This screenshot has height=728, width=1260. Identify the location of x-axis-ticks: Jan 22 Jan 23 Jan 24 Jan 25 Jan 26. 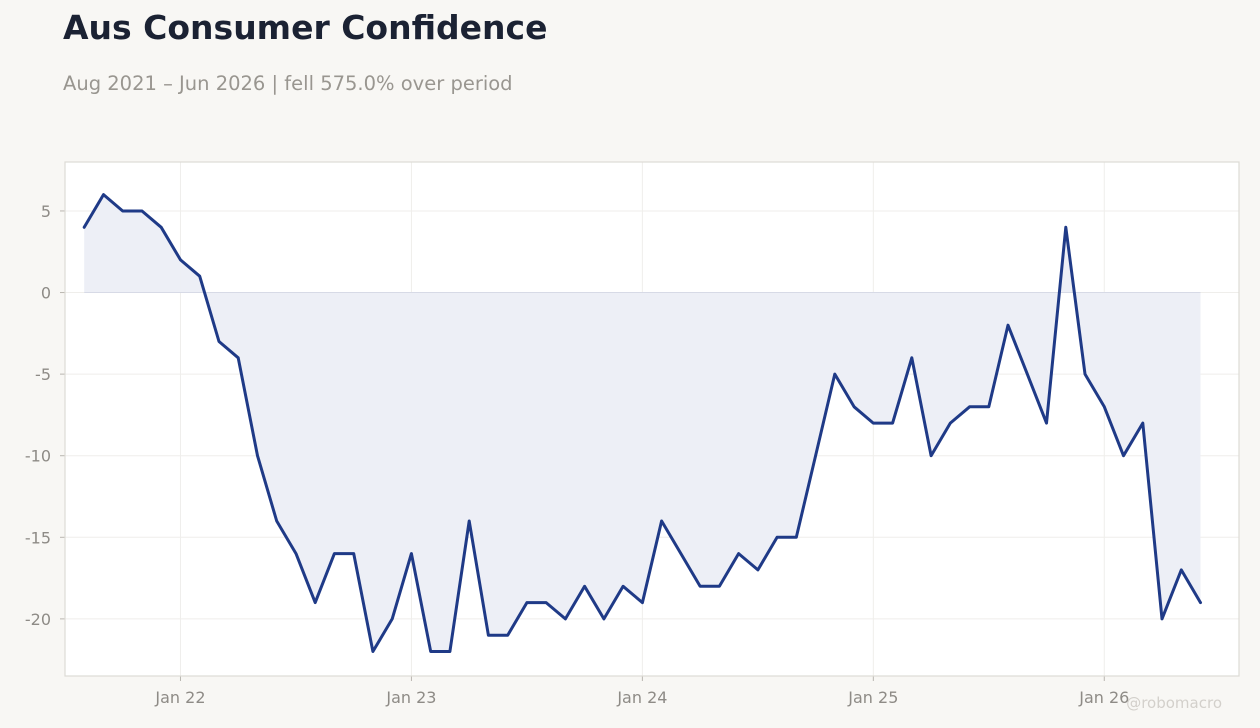
(641, 691).